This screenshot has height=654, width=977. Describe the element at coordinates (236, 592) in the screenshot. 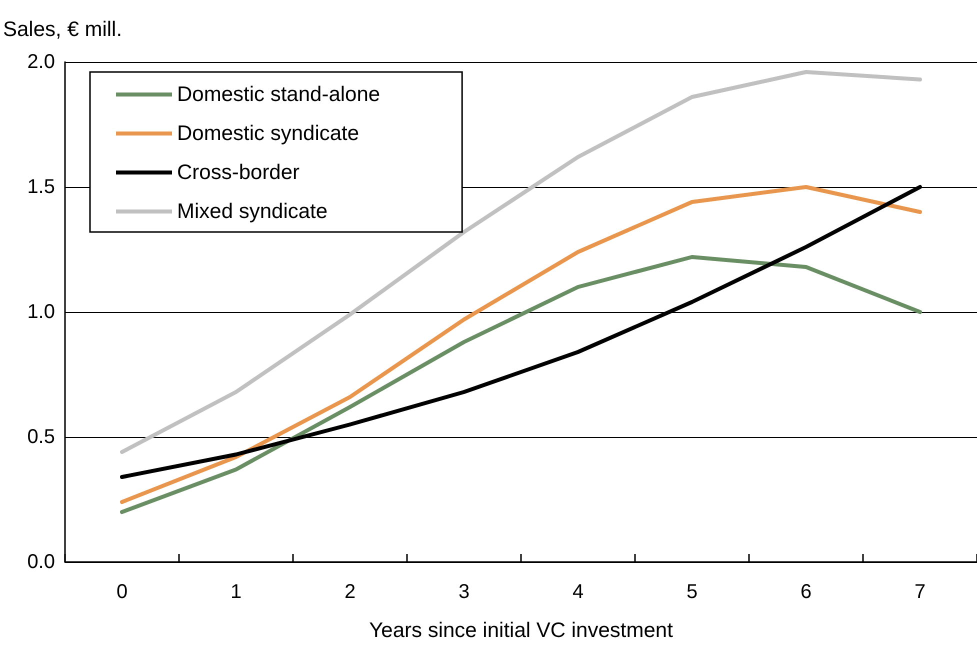

I see `x-tick-label: 1` at that location.